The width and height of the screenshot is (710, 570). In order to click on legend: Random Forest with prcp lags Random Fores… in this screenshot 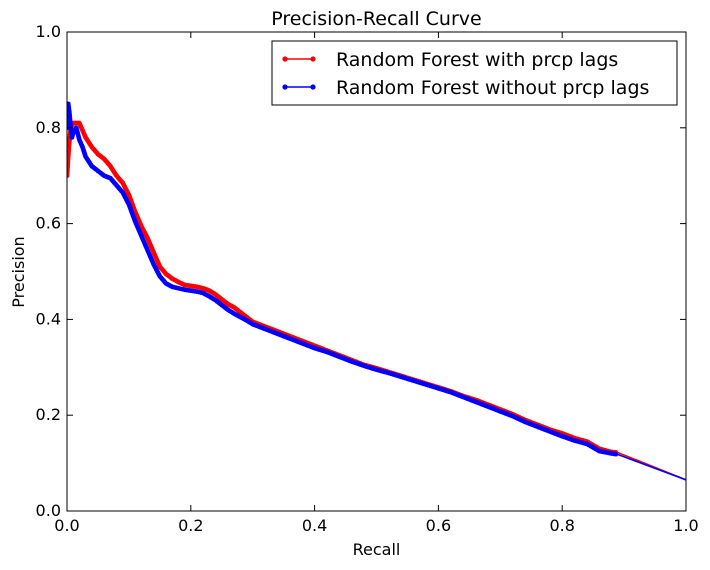, I will do `click(474, 73)`.